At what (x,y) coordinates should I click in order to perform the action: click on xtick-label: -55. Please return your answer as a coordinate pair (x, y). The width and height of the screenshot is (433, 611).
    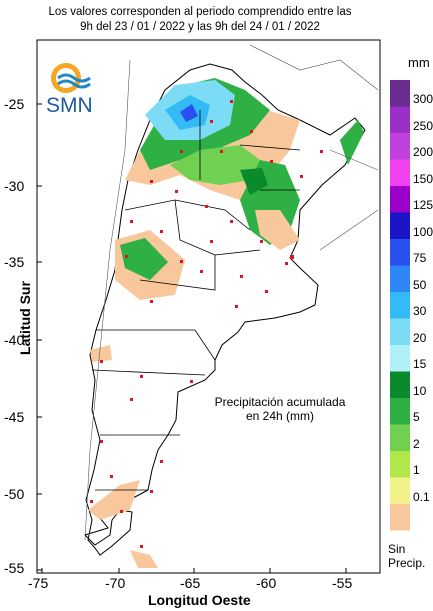
    Looking at the image, I should click on (342, 583).